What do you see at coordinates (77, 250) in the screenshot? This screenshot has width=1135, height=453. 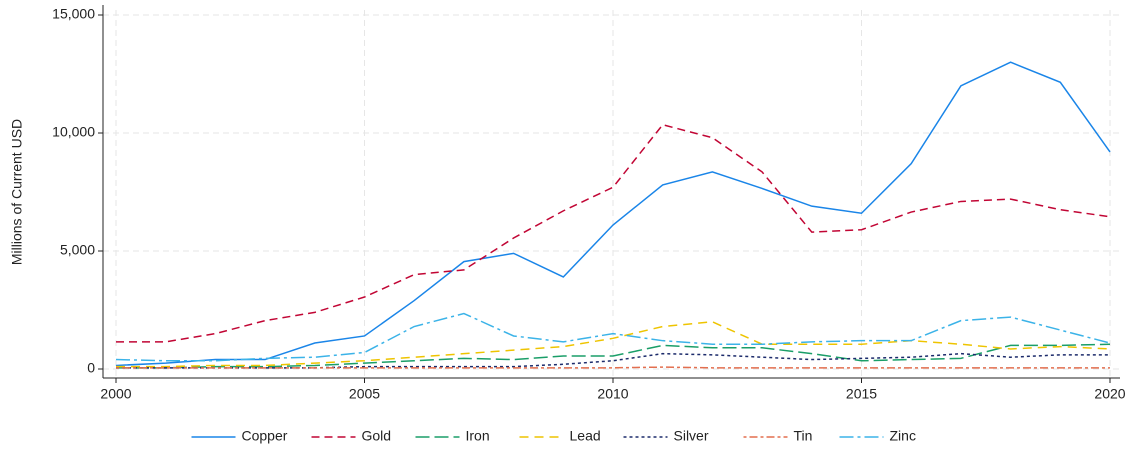 I see `y-tick-label: 5,000` at bounding box center [77, 250].